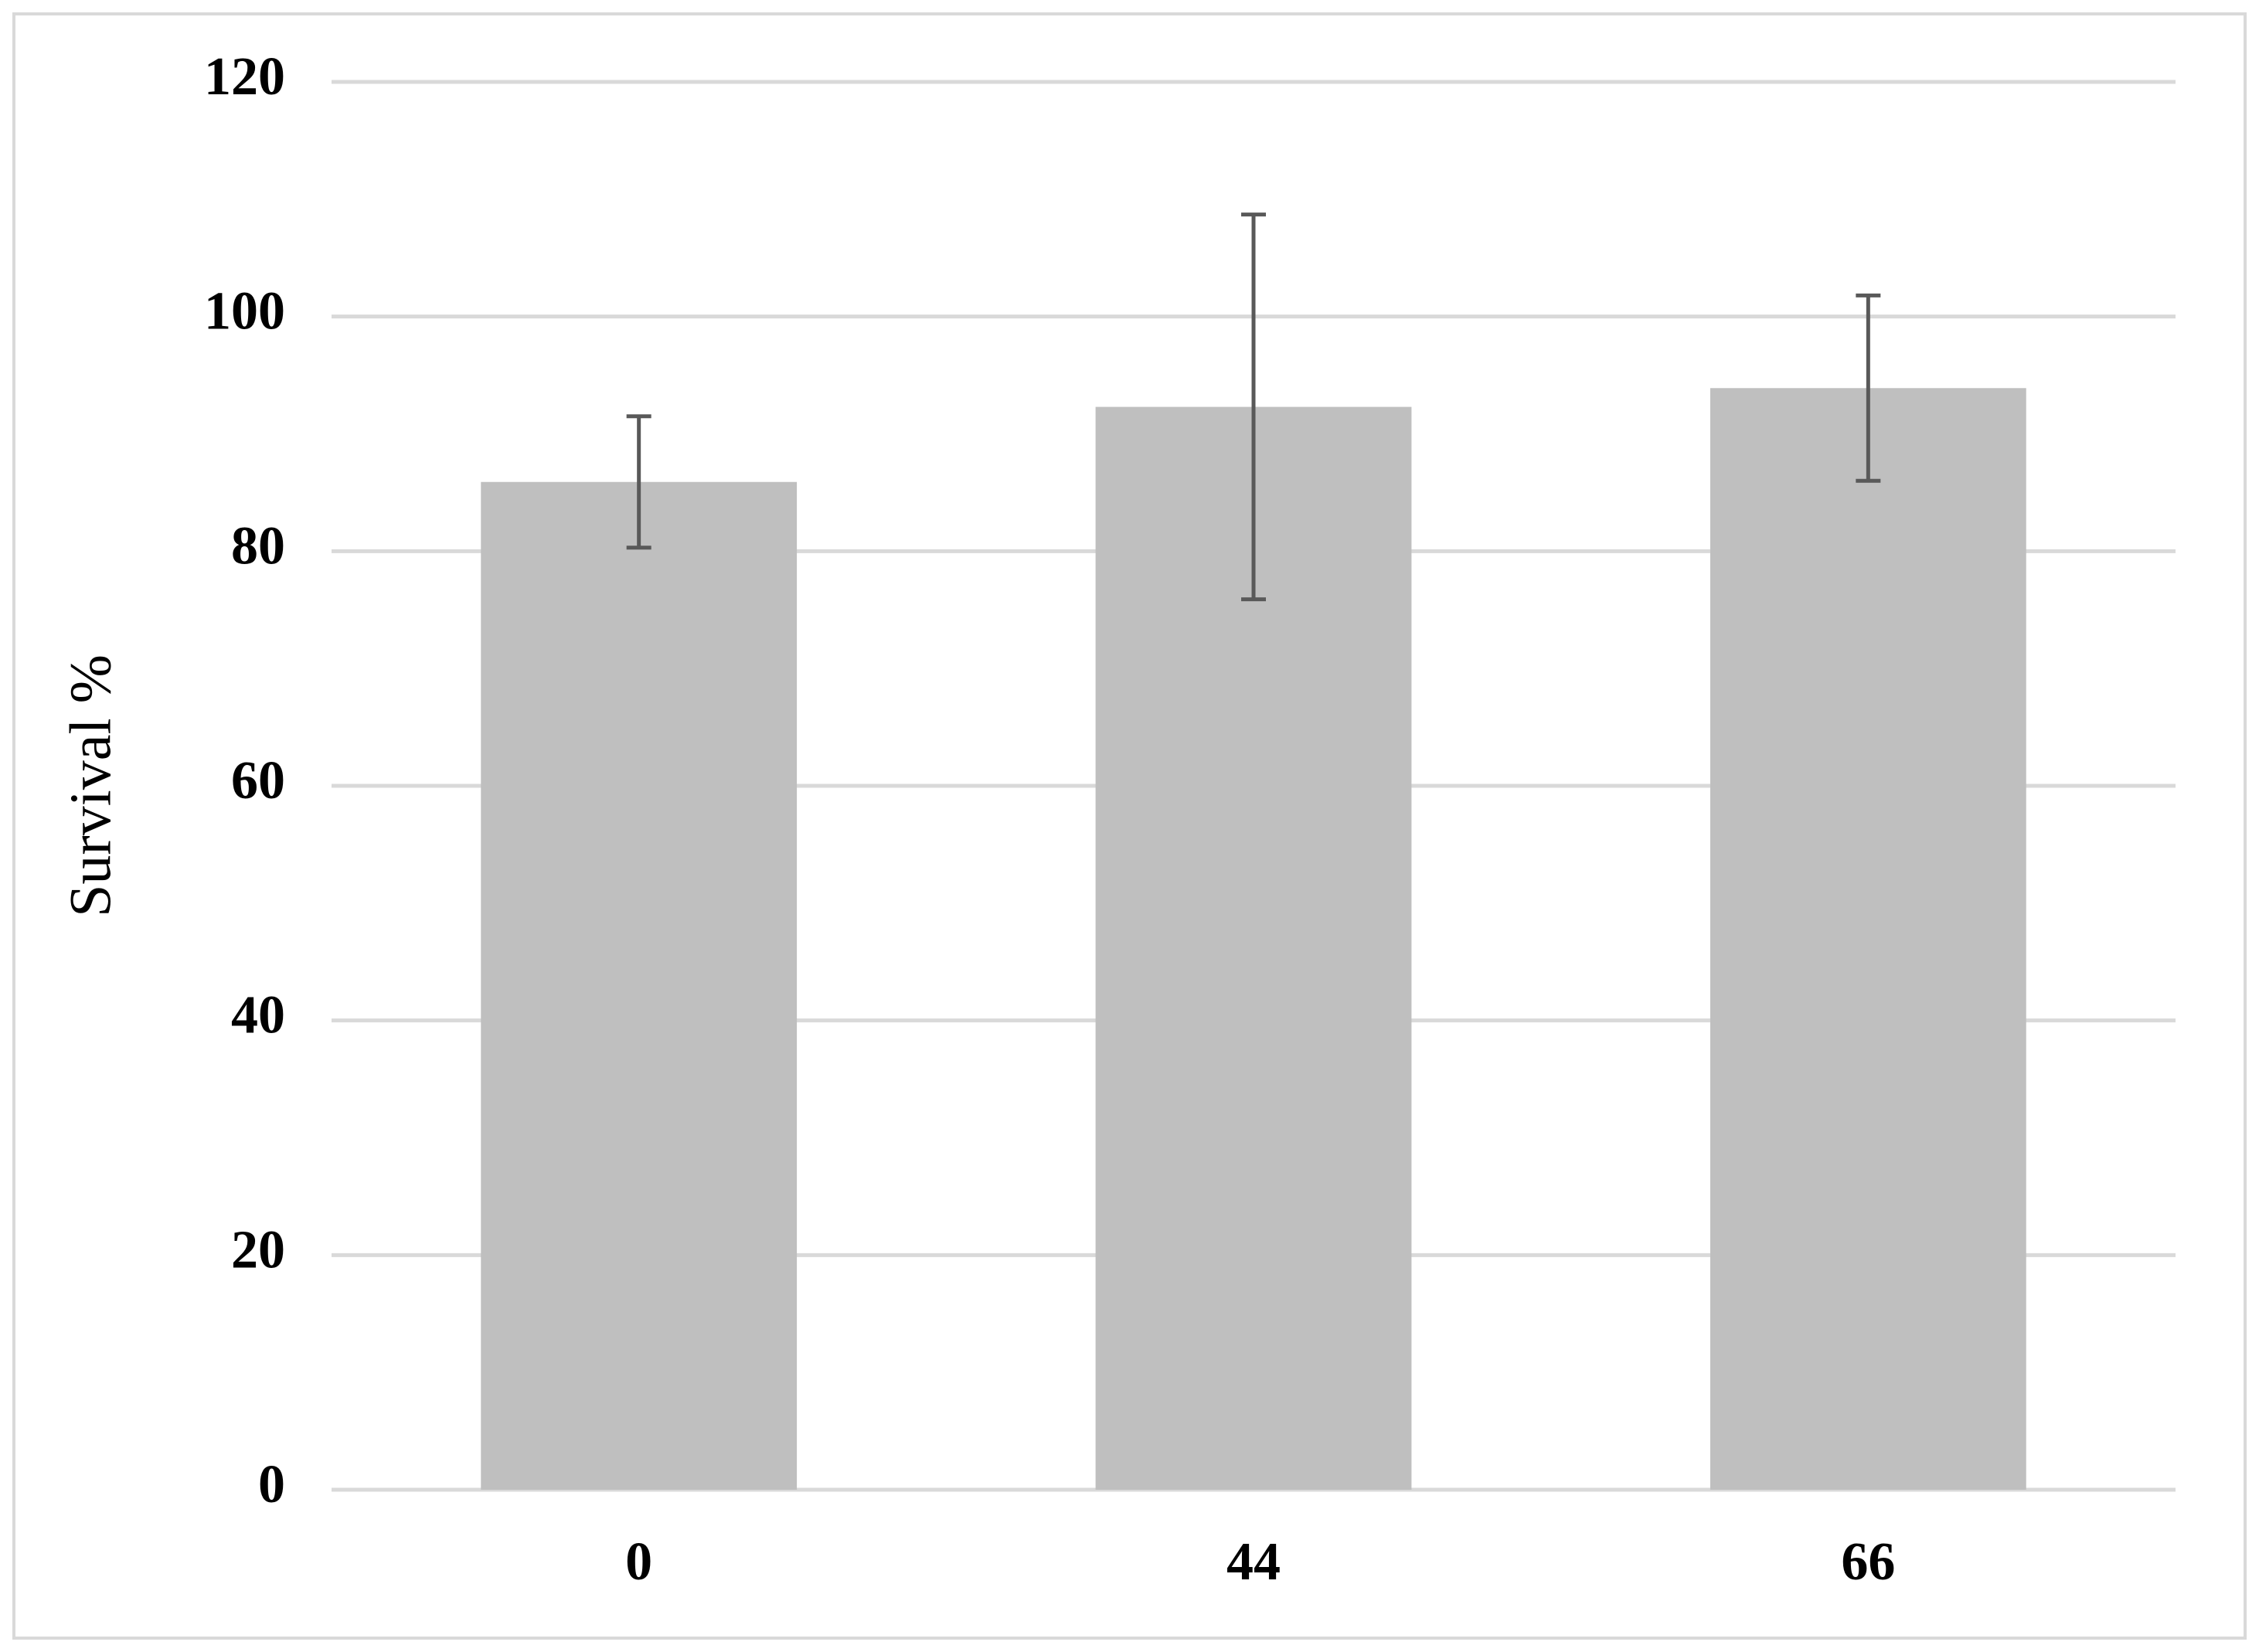 This screenshot has width=2259, height=1652. I want to click on x-tick-label: 0, so click(638, 1562).